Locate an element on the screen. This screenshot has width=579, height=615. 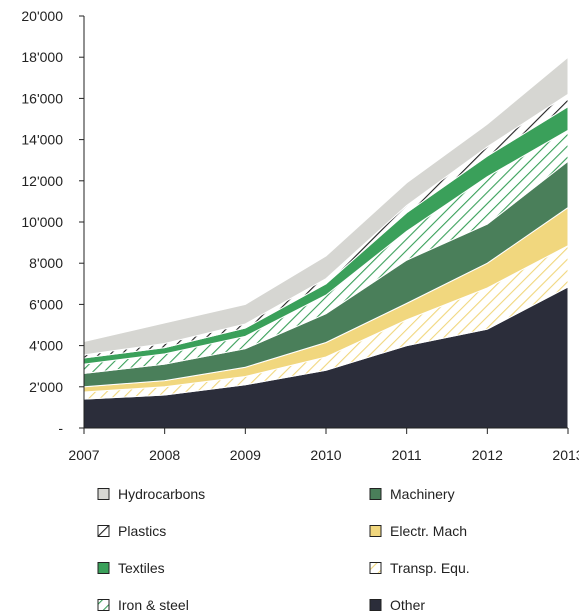
legend-label: Iron & steel is located at coordinates (153, 605).